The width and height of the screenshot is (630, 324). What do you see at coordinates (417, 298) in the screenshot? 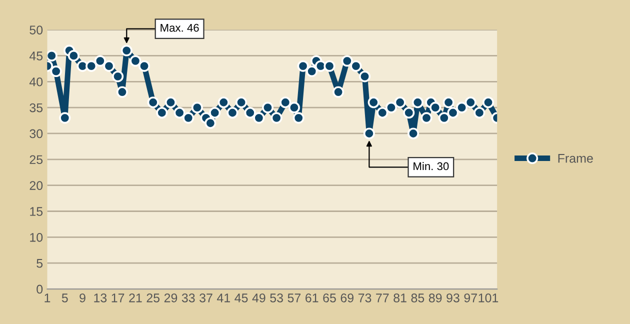
I see `x-tick-label: 85` at bounding box center [417, 298].